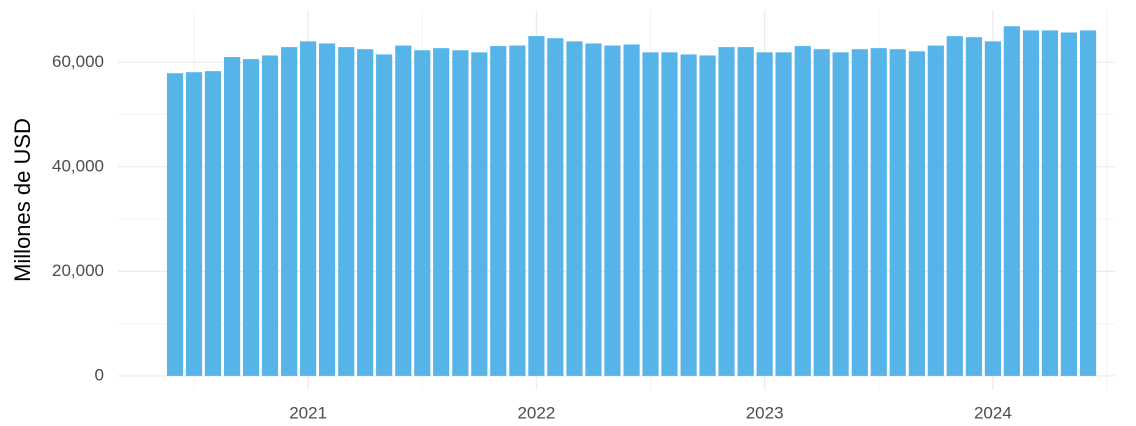 The height and width of the screenshot is (426, 1136). I want to click on x-tick-label: 2023, so click(765, 412).